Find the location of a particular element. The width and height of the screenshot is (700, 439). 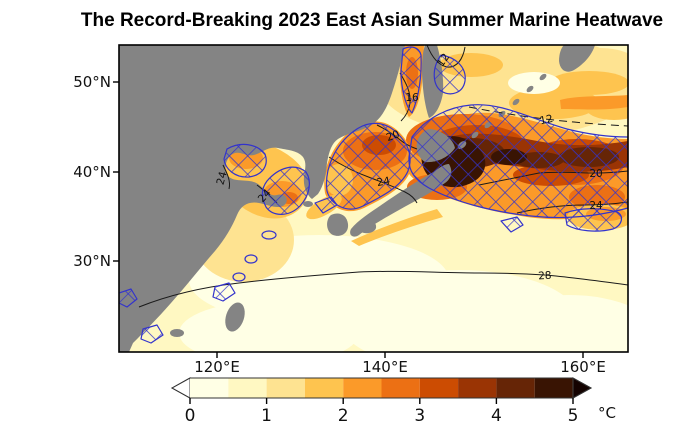

x-tick-label: 160°E is located at coordinates (583, 367).